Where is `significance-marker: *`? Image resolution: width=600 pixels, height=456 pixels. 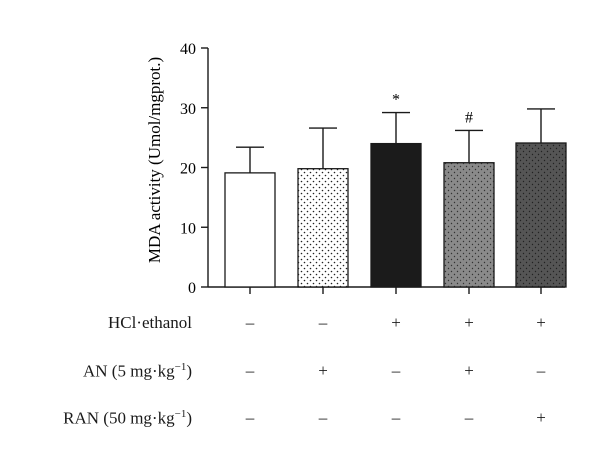
significance-marker: * is located at coordinates (396, 100).